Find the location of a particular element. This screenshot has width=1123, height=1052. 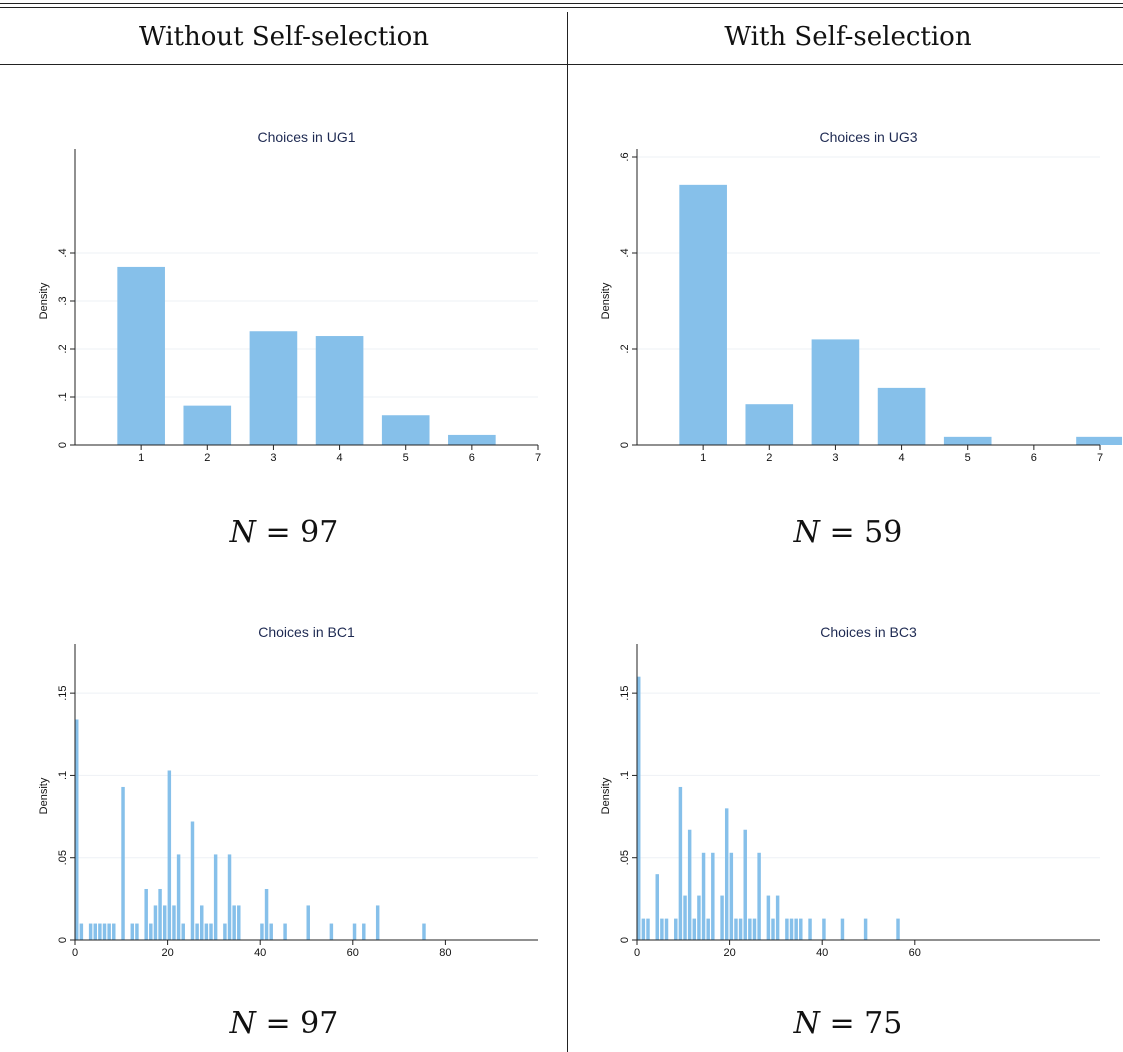

column-header-left: Without Self-selection is located at coordinates (284, 37).